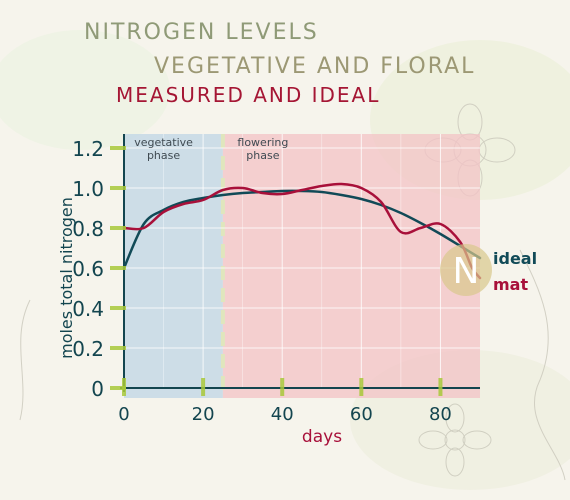 The width and height of the screenshot is (570, 500). What do you see at coordinates (510, 284) in the screenshot?
I see `legend-mat: mat` at bounding box center [510, 284].